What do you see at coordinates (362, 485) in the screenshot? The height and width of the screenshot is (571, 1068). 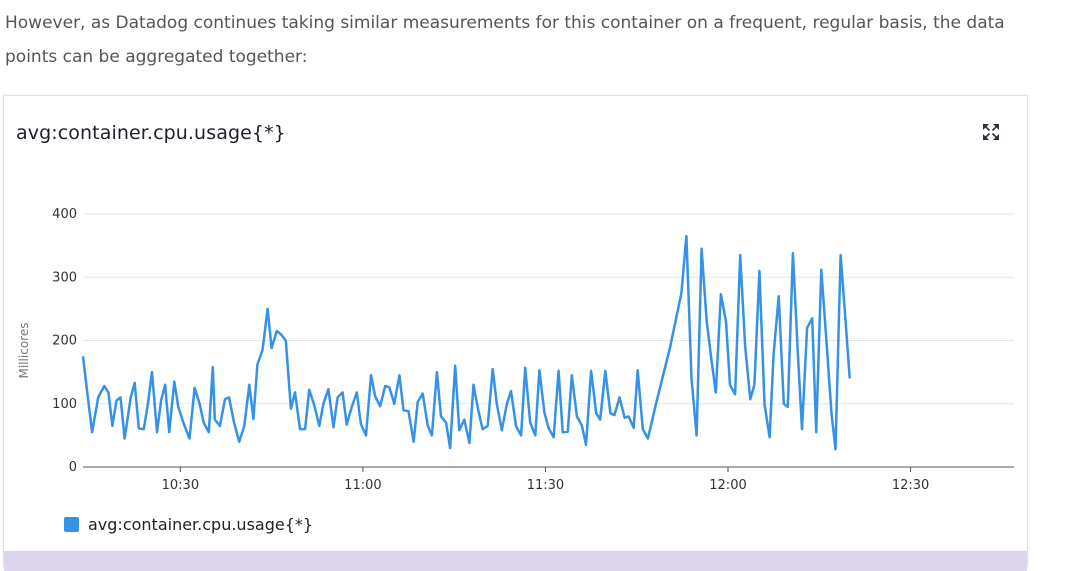 I see `x-tick-label: 11:00` at bounding box center [362, 485].